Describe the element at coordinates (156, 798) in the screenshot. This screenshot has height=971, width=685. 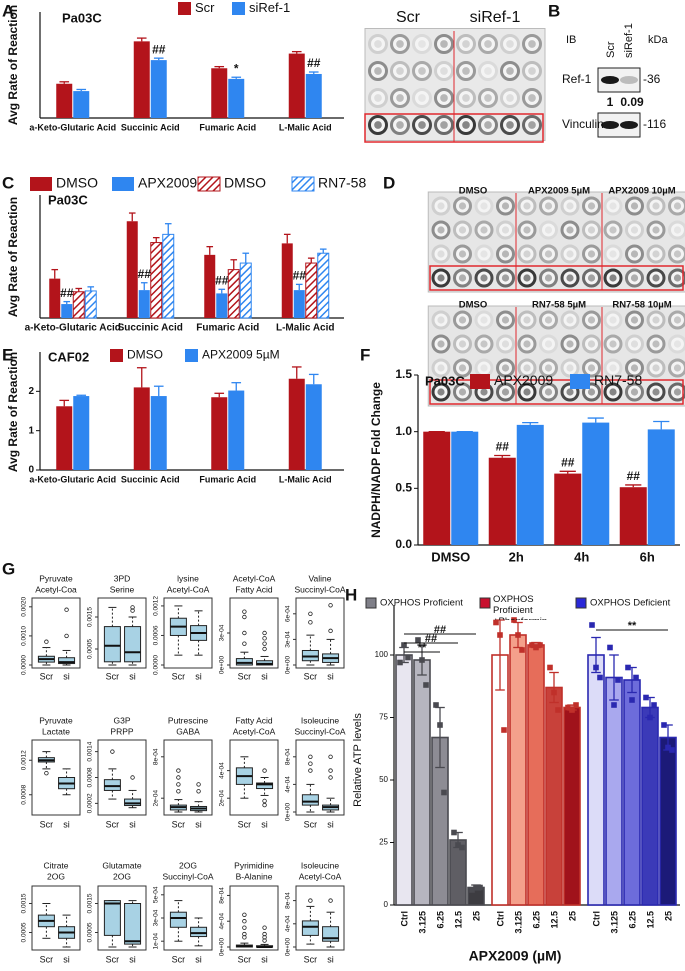
I see `y-tick-label: 2e-04` at that location.